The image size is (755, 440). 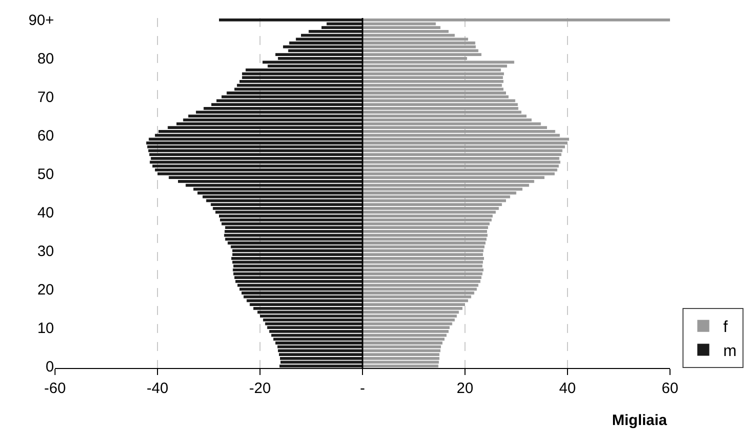 I want to click on y-tick-label: 80, so click(x=45, y=59).